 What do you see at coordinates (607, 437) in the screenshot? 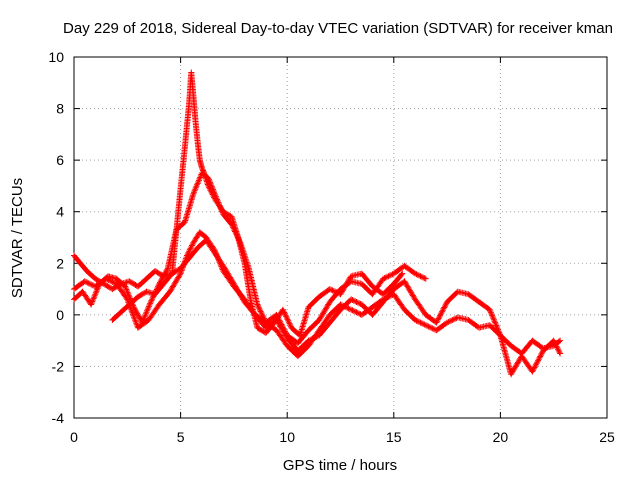
I see `x-tick-label: 25` at bounding box center [607, 437].